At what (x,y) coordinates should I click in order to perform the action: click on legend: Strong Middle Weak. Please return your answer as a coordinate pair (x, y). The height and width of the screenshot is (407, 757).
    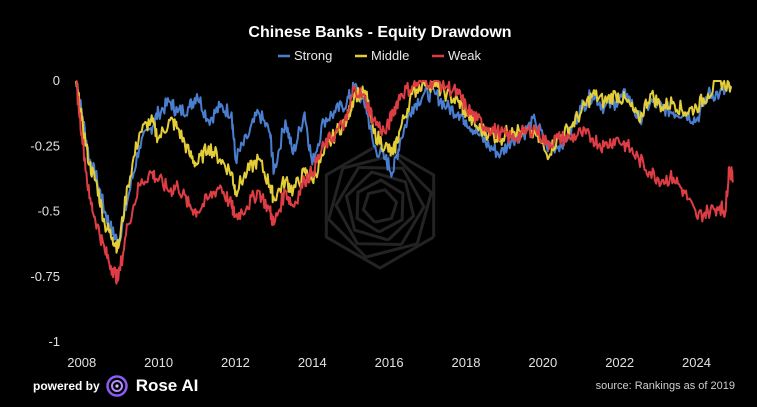
    Looking at the image, I should click on (379, 55).